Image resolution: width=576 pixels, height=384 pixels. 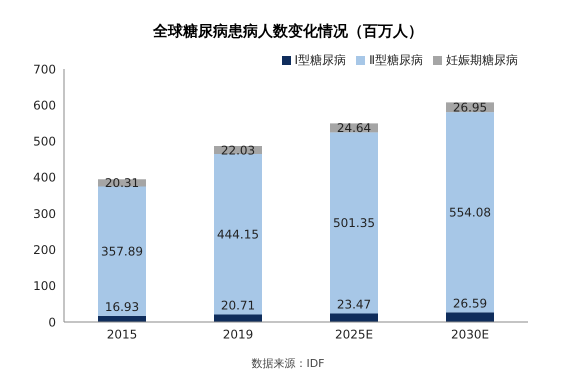 I want to click on y-tick-label: 600, so click(x=44, y=105).